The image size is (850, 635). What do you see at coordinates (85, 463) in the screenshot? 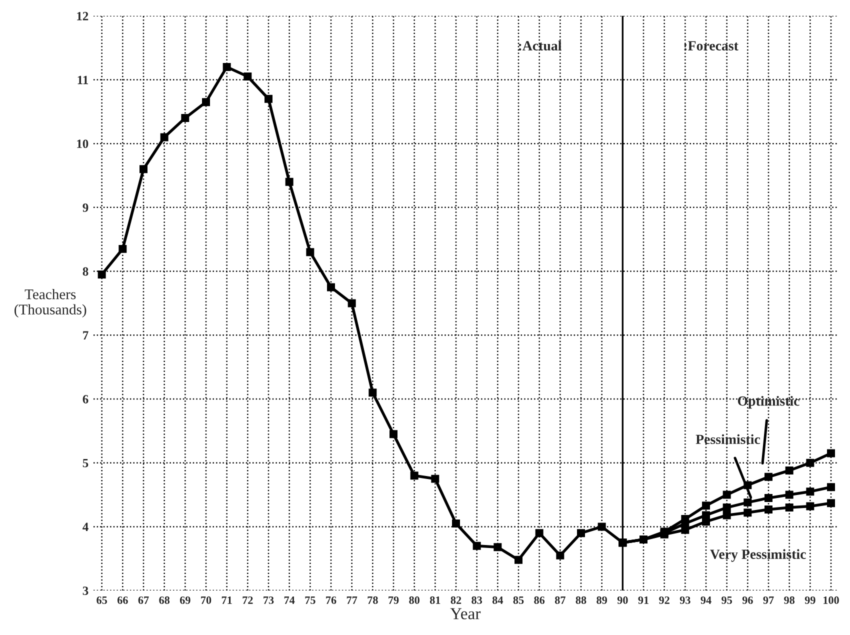
I see `y-tick-label: 5` at bounding box center [85, 463].